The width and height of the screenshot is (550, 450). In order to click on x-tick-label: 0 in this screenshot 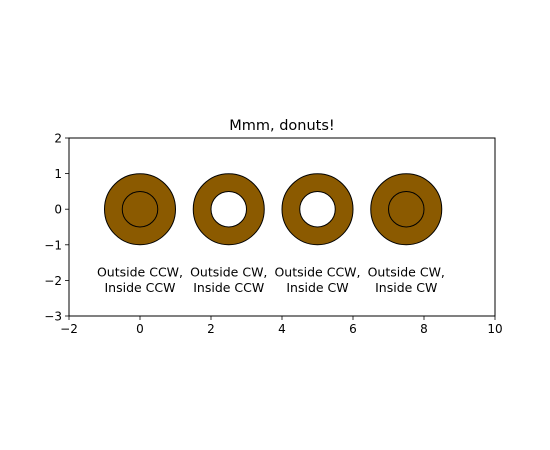, I will do `click(140, 329)`.